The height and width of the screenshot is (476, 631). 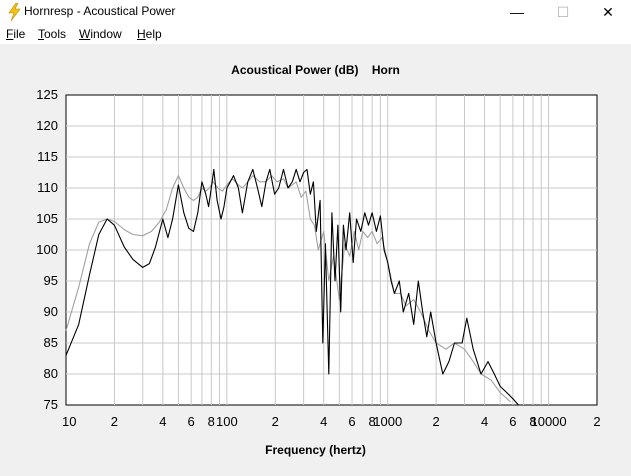 What do you see at coordinates (548, 421) in the screenshot?
I see `x-tick-label: 10000` at bounding box center [548, 421].